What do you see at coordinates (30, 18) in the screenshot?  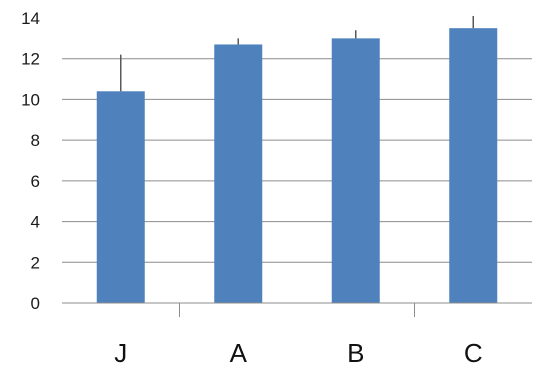 I see `y-tick-label: 14` at bounding box center [30, 18].